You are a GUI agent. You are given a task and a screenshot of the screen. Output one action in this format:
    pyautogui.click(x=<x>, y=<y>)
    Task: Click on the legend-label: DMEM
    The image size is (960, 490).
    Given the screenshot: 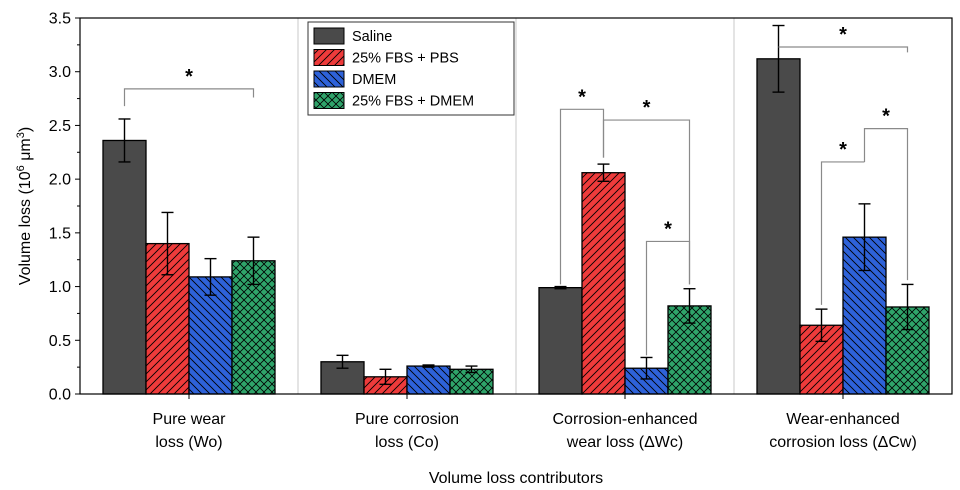 What is the action you would take?
    pyautogui.click(x=374, y=80)
    